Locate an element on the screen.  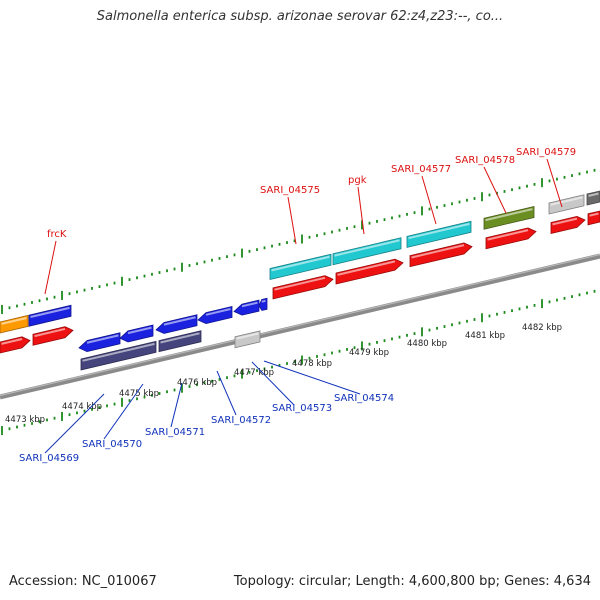
gene-orange-shine is located at coordinates (14, 320).